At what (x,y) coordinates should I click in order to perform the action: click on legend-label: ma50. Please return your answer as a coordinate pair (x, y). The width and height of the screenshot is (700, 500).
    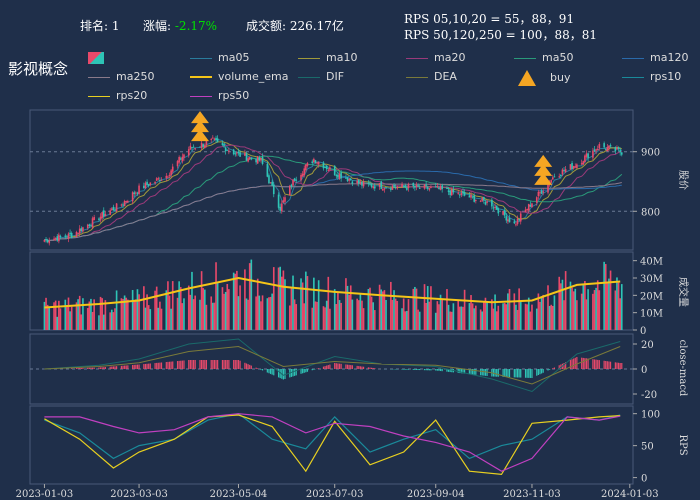
    Looking at the image, I should click on (558, 57).